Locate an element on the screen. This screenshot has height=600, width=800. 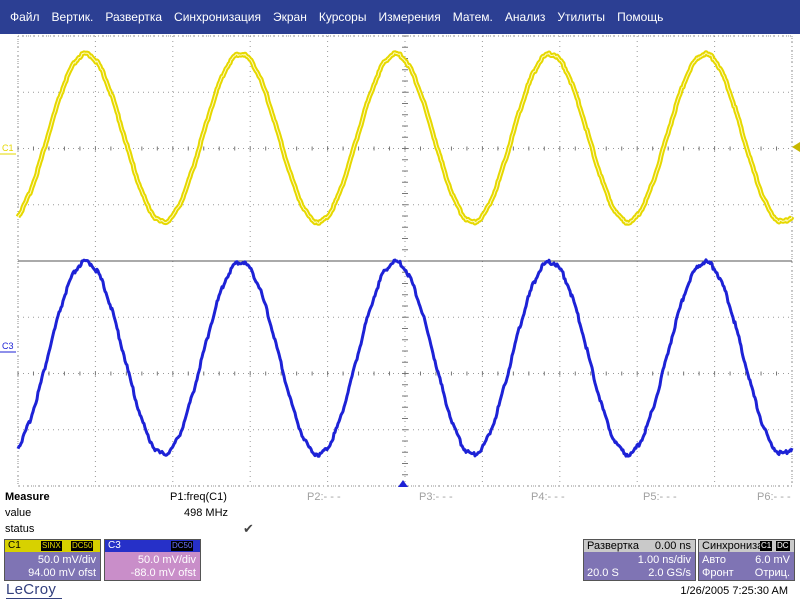
menu-analysis: Анализ is located at coordinates (525, 17).